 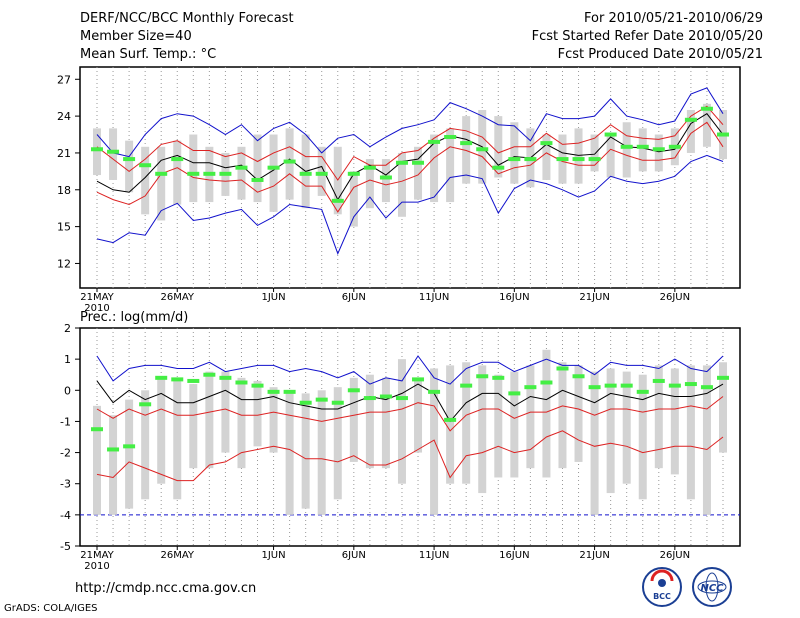 I want to click on y-tick-label: 1, so click(x=67, y=359).